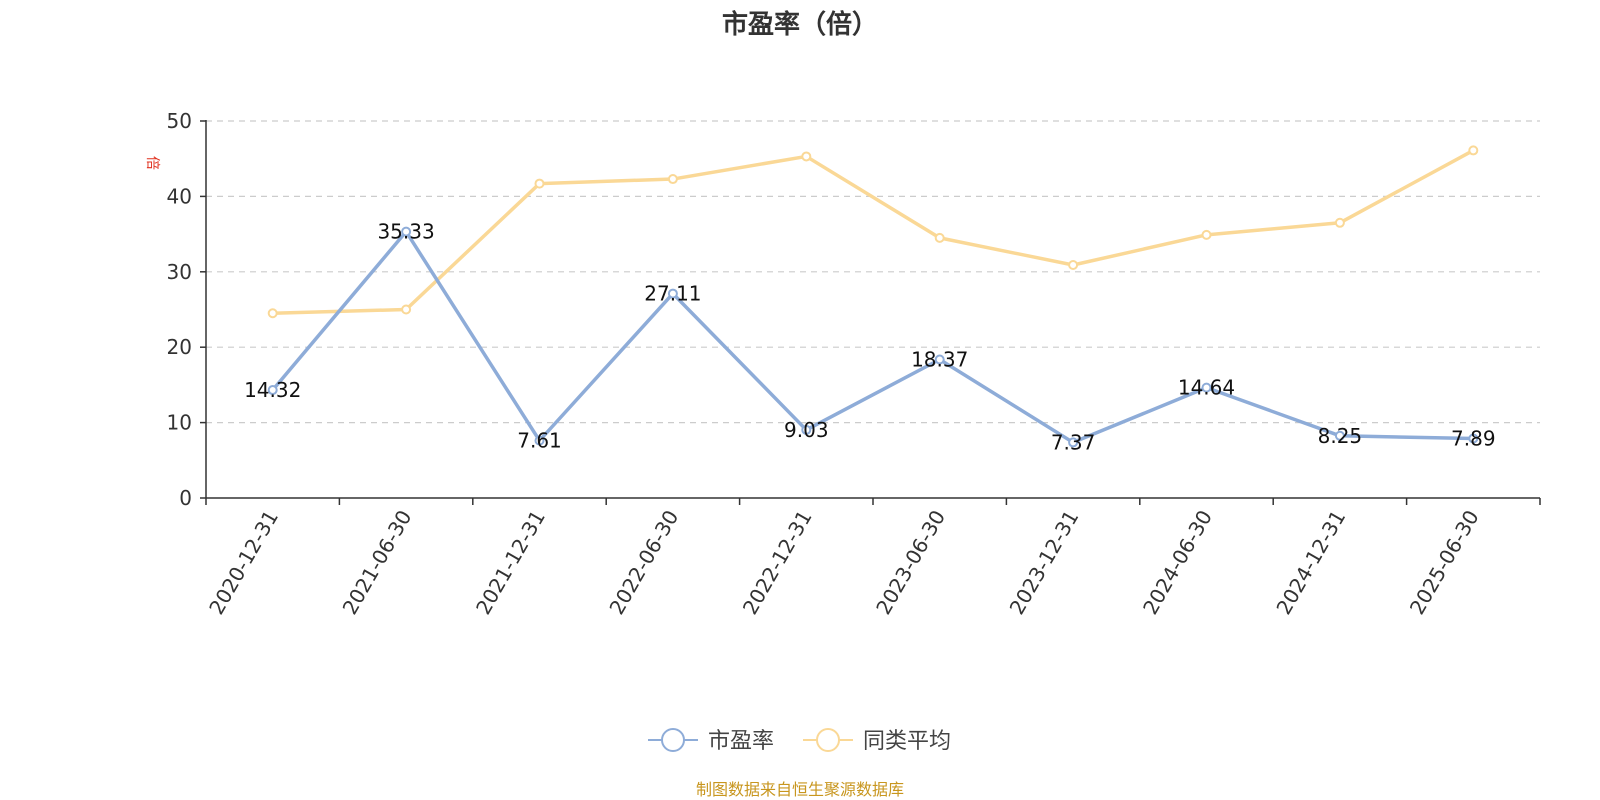  I want to click on data-label: 35.33, so click(405, 232).